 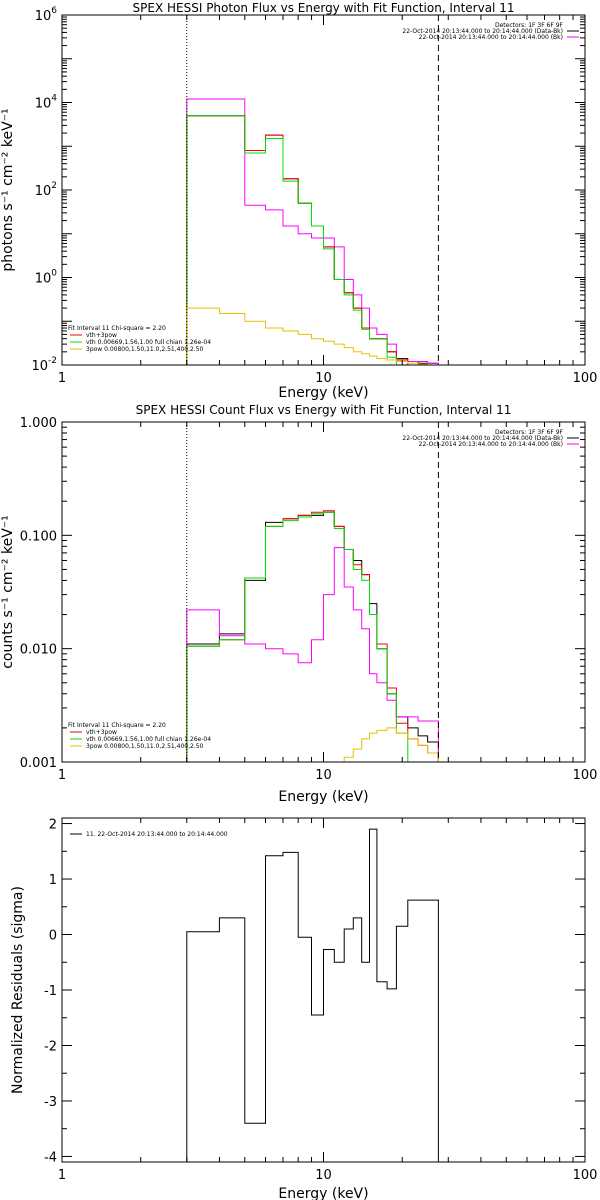 I want to click on y-tick-label-exp: -2, so click(x=52, y=361).